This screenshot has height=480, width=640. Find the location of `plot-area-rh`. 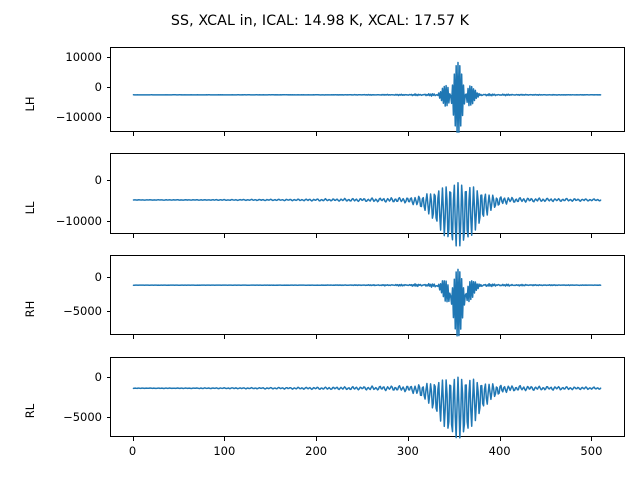

plot-area-rh is located at coordinates (367, 295).